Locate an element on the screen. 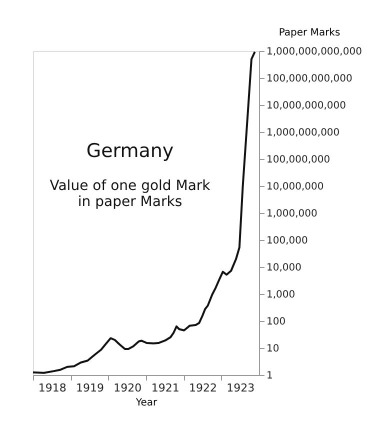 This screenshot has height=425, width=384. x-tick-label: 1923 is located at coordinates (240, 388).